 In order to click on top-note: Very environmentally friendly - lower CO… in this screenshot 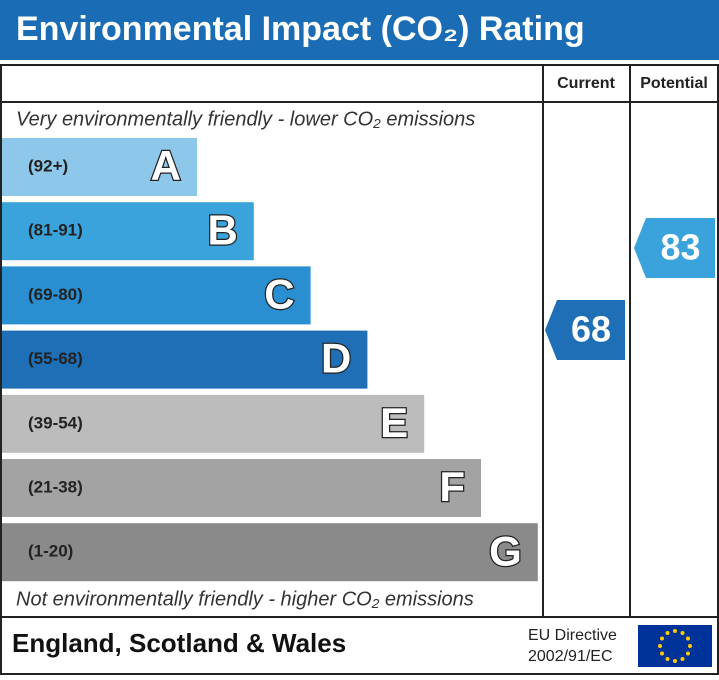, I will do `click(245, 119)`.